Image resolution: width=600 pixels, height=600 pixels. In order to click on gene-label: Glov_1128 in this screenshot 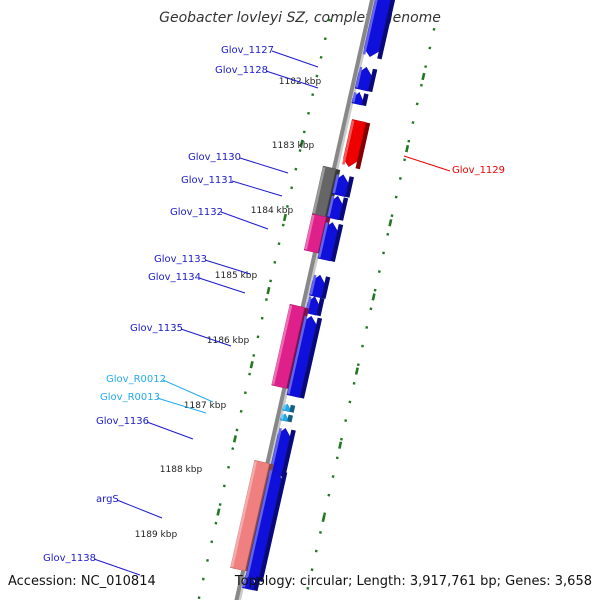, I will do `click(241, 70)`.